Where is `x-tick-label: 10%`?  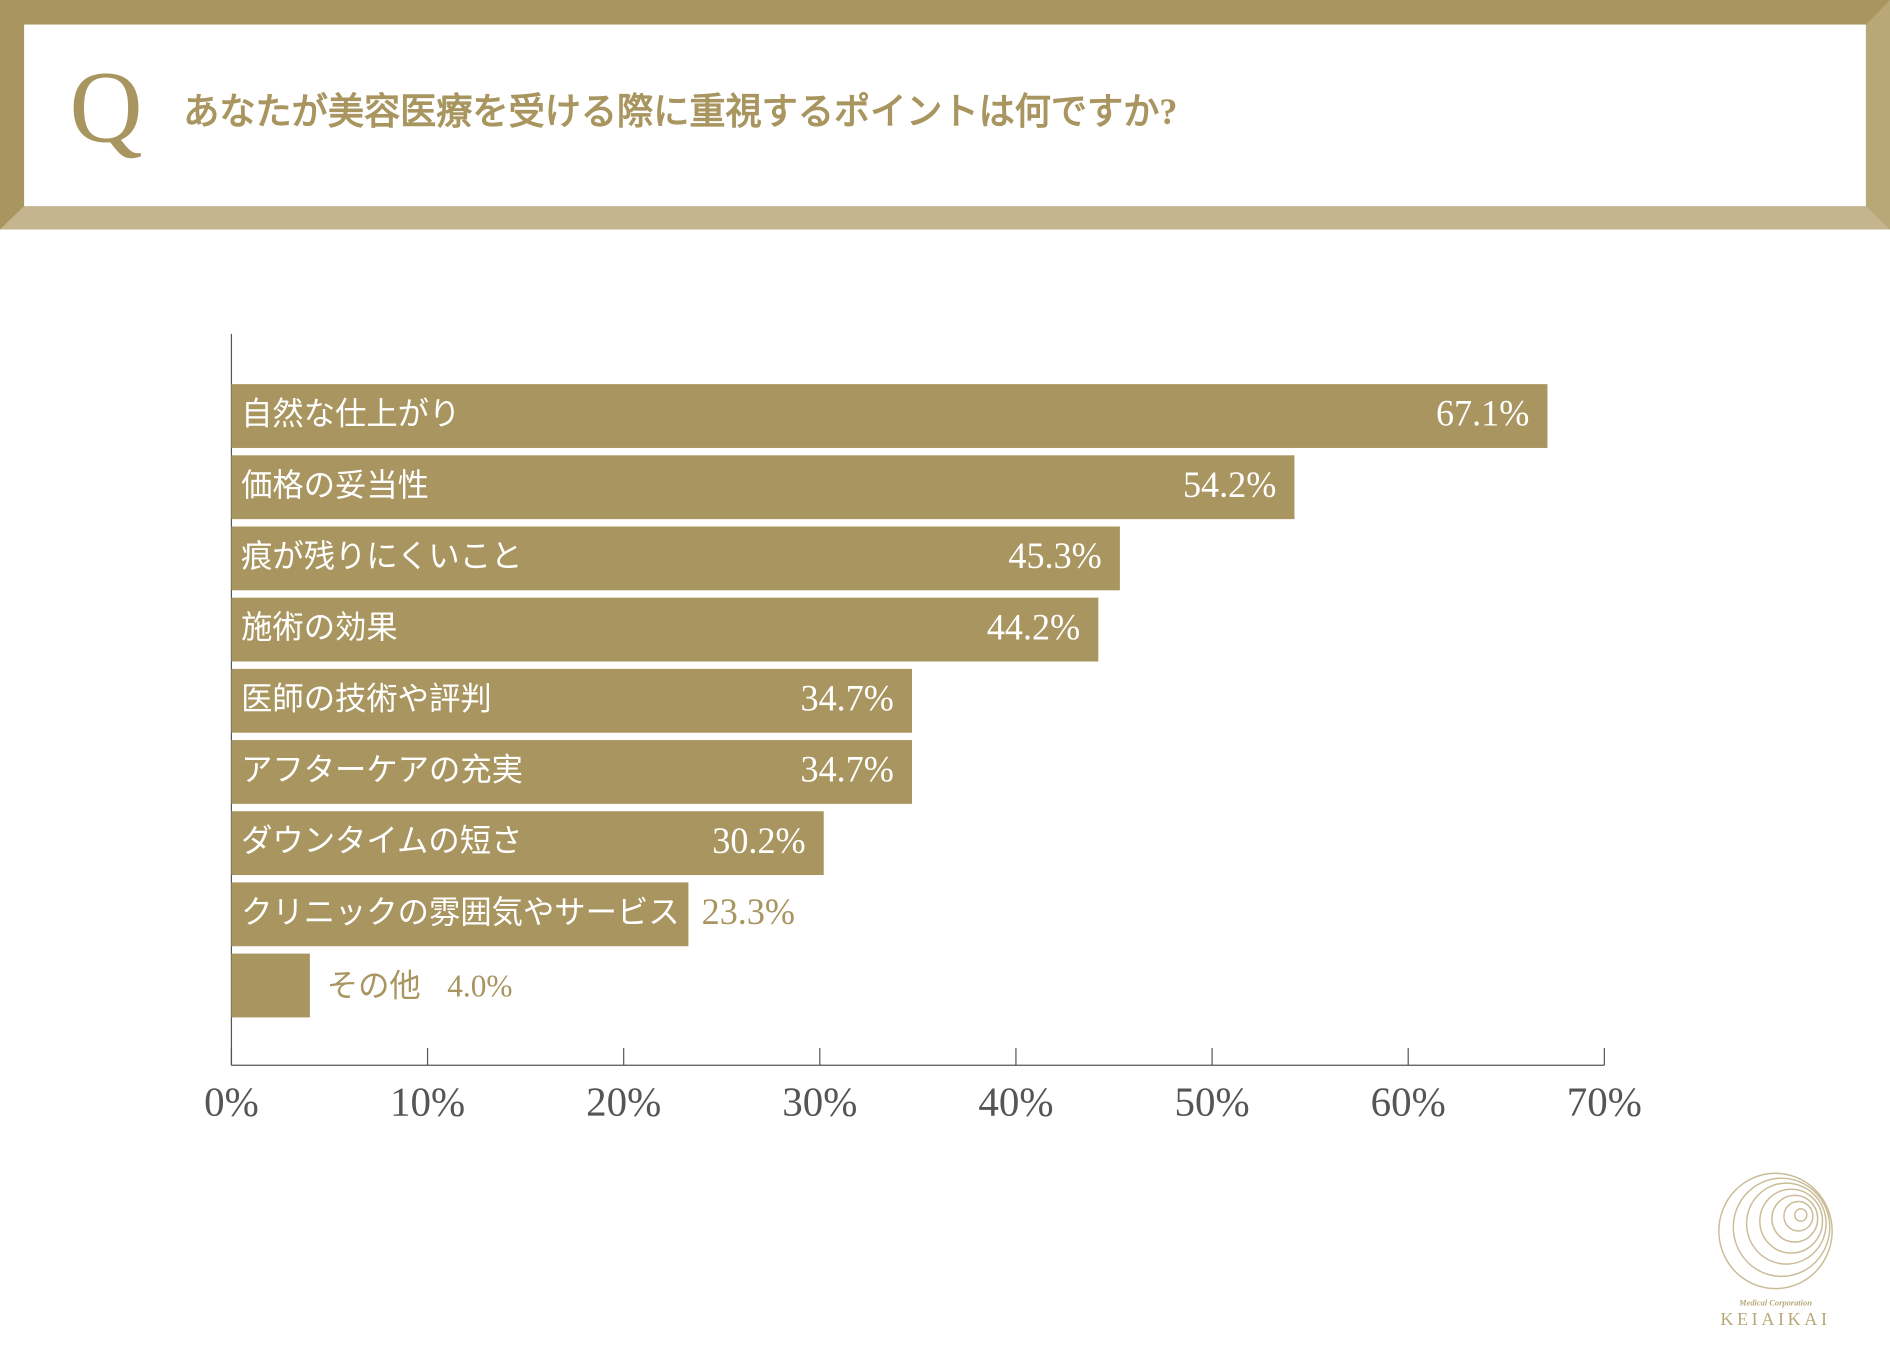
x-tick-label: 10% is located at coordinates (427, 1101).